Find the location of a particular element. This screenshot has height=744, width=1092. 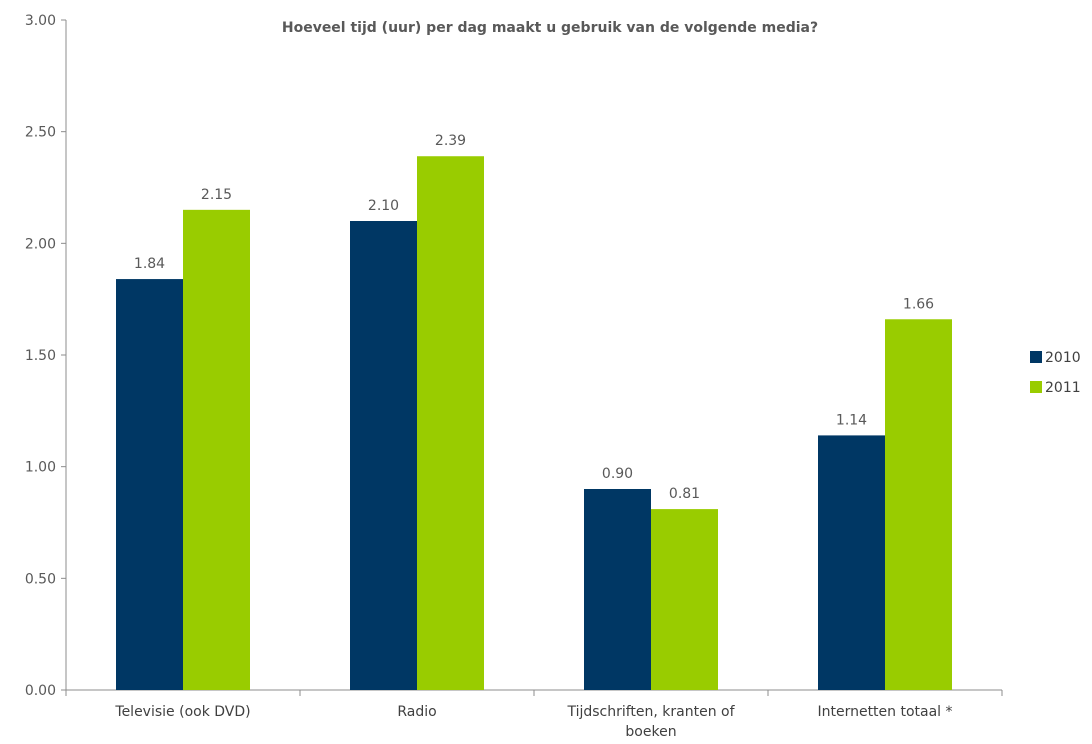

x-tick-label: Radio is located at coordinates (416, 712).